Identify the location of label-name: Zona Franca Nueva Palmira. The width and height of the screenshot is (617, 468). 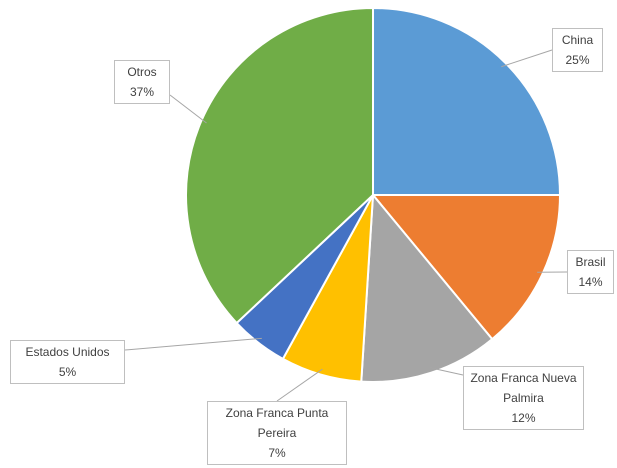
(523, 388).